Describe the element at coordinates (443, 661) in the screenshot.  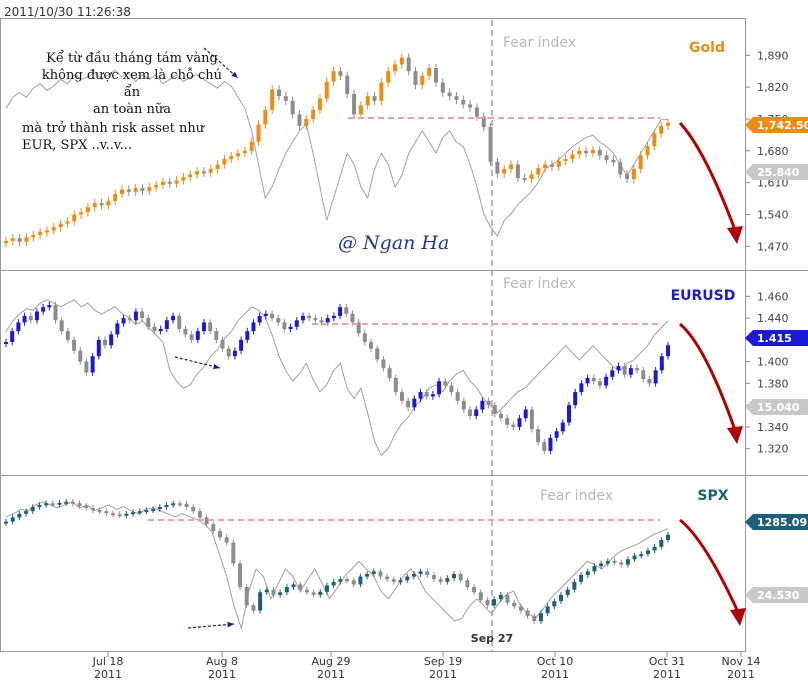
I see `x-tick-label: Sep 19` at that location.